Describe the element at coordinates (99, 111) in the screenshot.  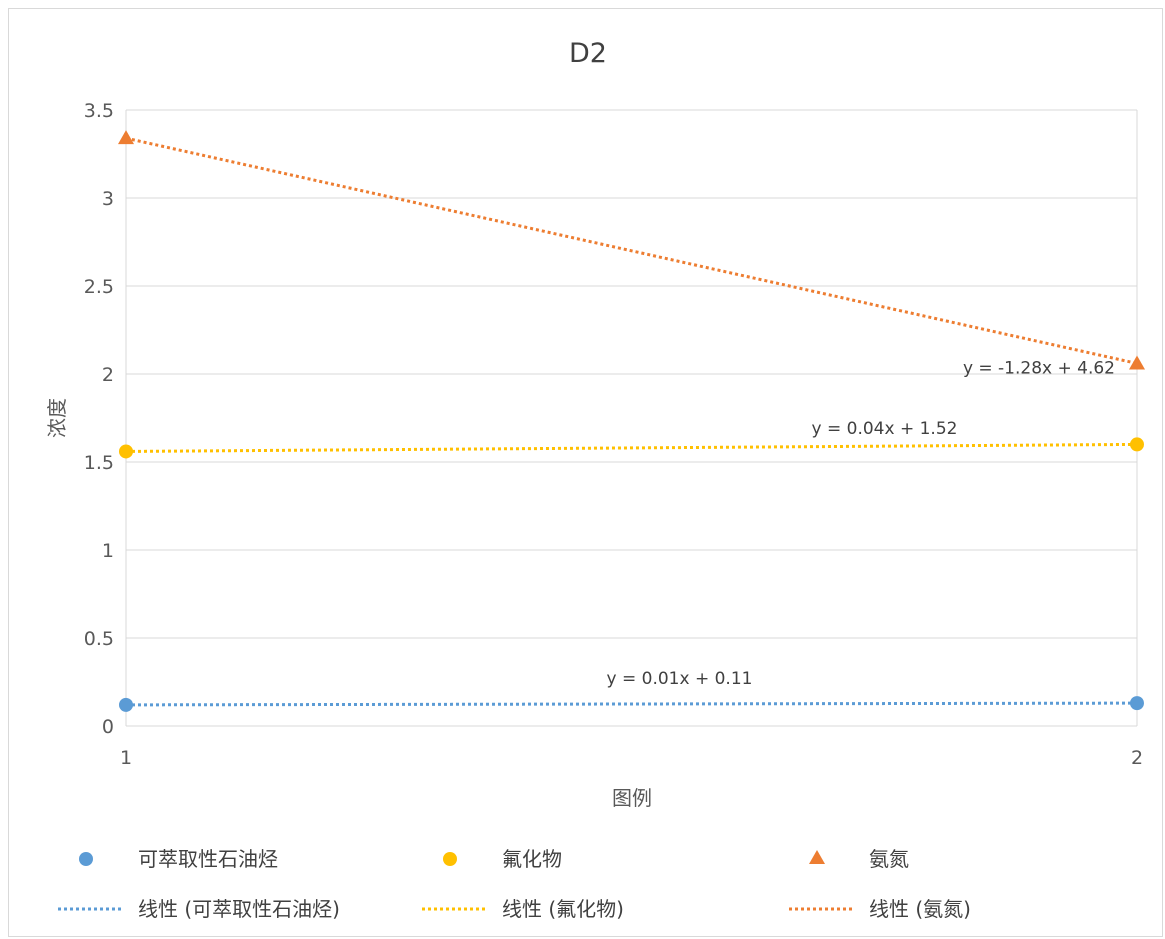
I see `y-tick-label: 3.5` at that location.